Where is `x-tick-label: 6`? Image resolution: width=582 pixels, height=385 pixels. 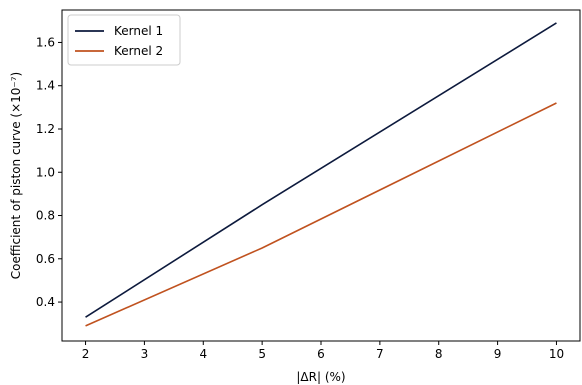
x-tick-label: 6 is located at coordinates (321, 354).